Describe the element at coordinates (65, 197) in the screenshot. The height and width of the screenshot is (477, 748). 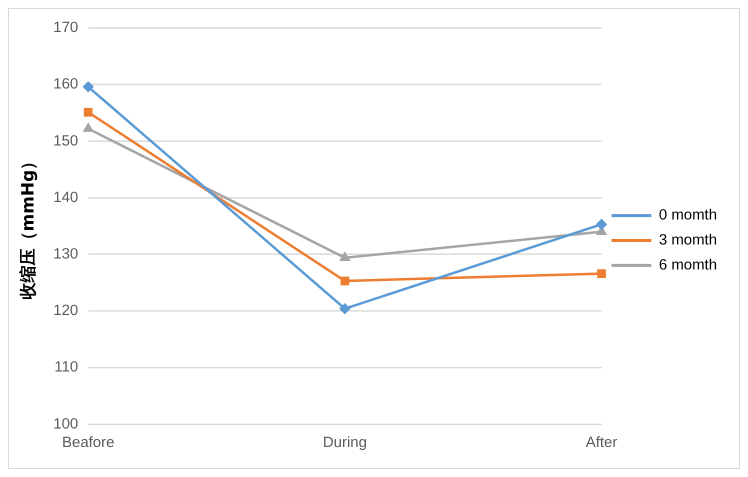
I see `y-tick-label: 140` at that location.